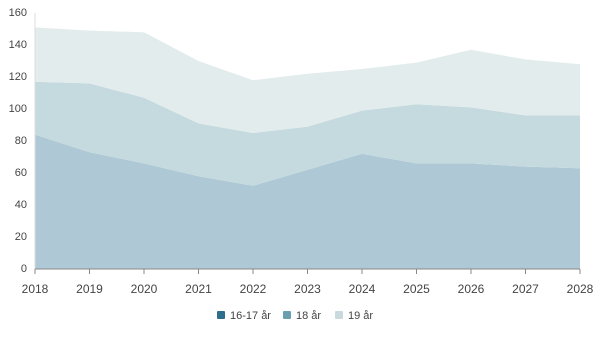  I want to click on x-tick-label: 2022, so click(253, 289).